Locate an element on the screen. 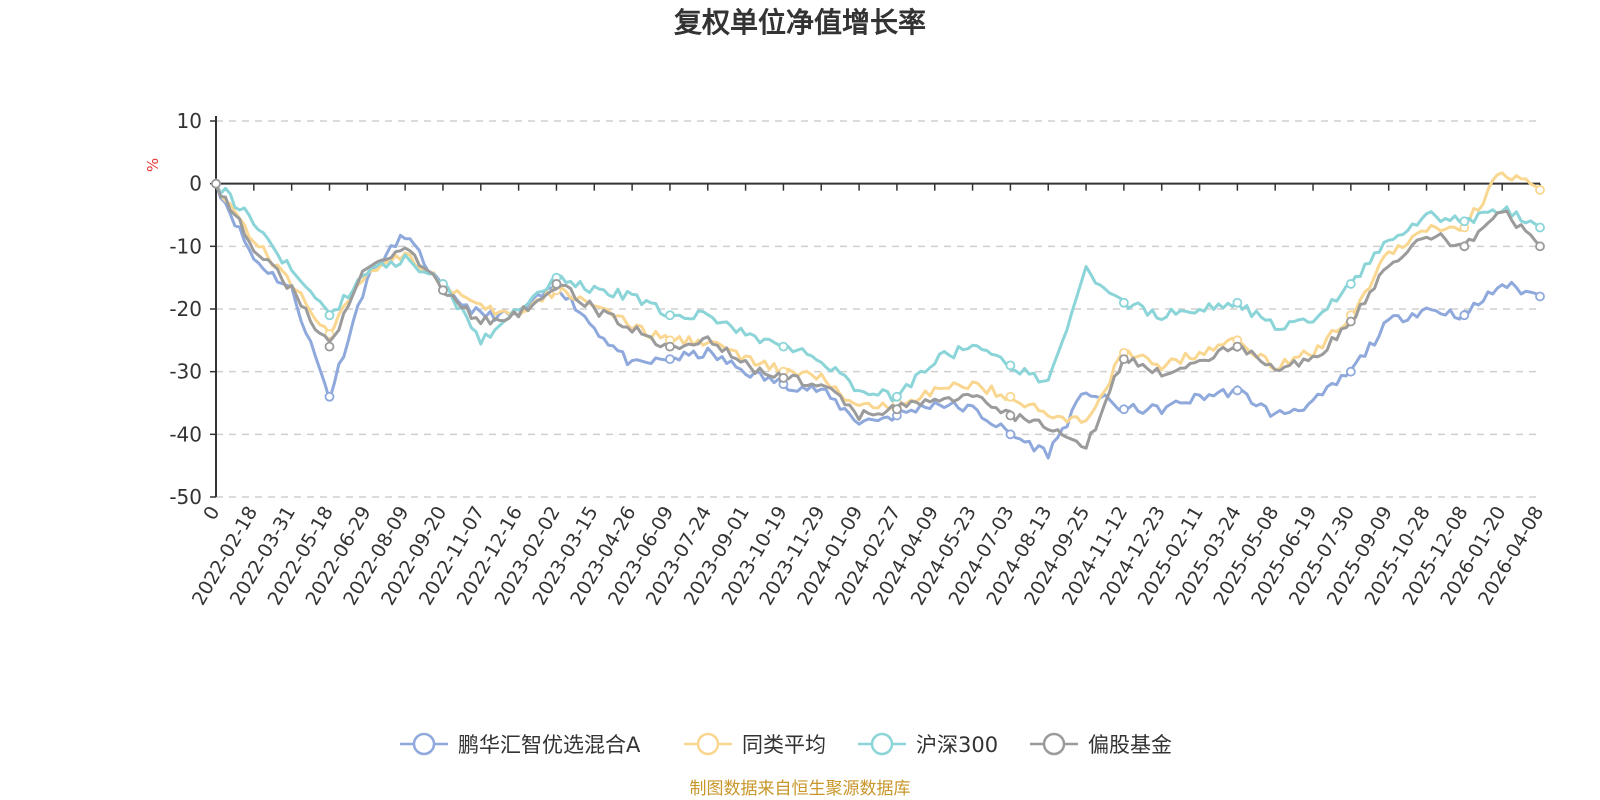 This screenshot has width=1600, height=800. y-axis-unit: % is located at coordinates (153, 165).